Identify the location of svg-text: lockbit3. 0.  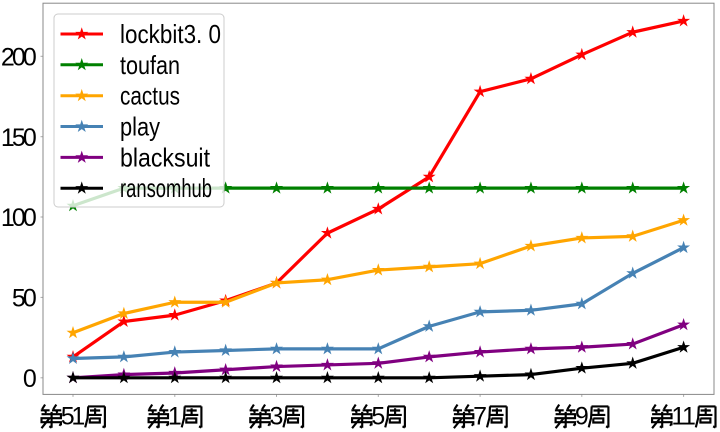
(170, 34).